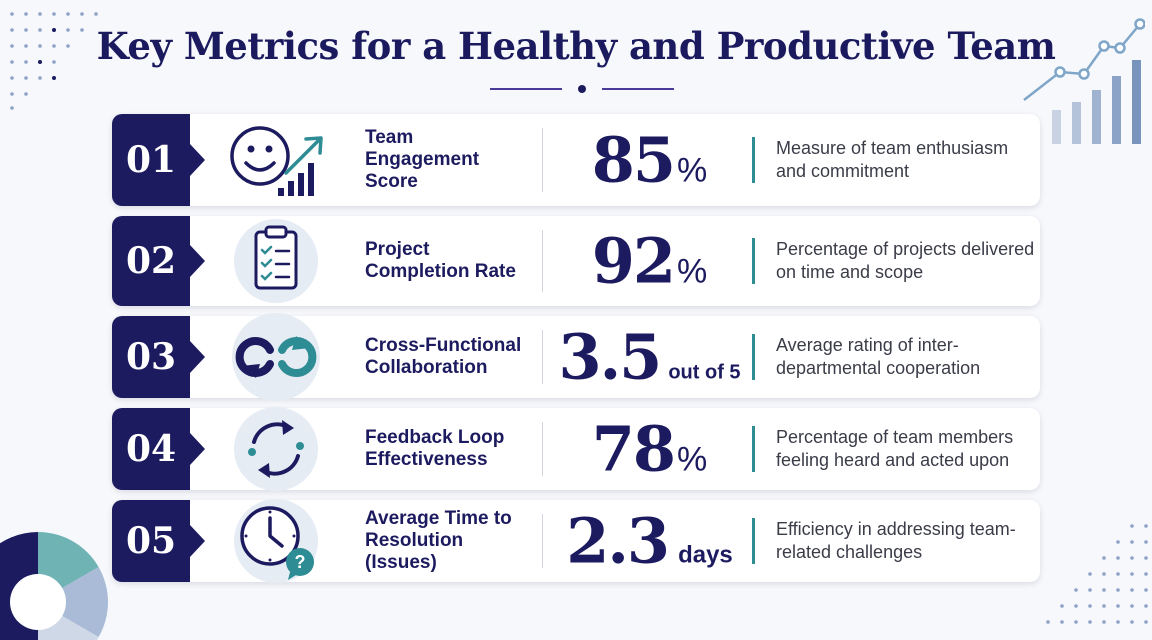  What do you see at coordinates (704, 372) in the screenshot?
I see `metric-value-unit: out of 5` at bounding box center [704, 372].